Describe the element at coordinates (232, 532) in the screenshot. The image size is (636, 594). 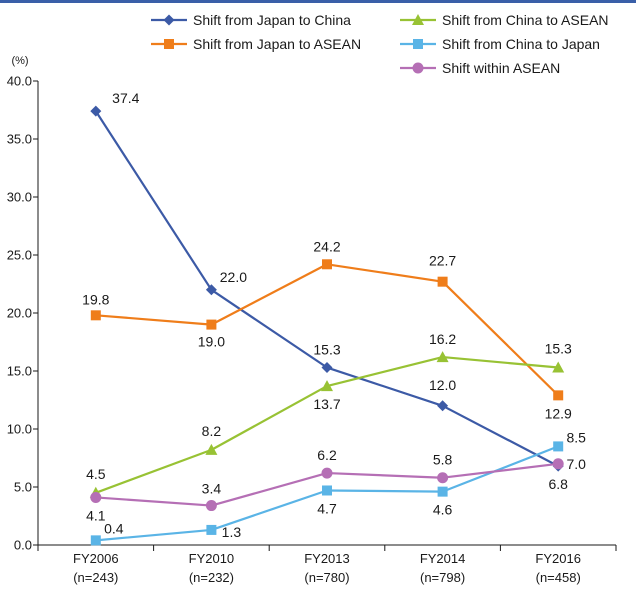
I see `data-label-shift-from-china-to-japan: 1.3` at that location.